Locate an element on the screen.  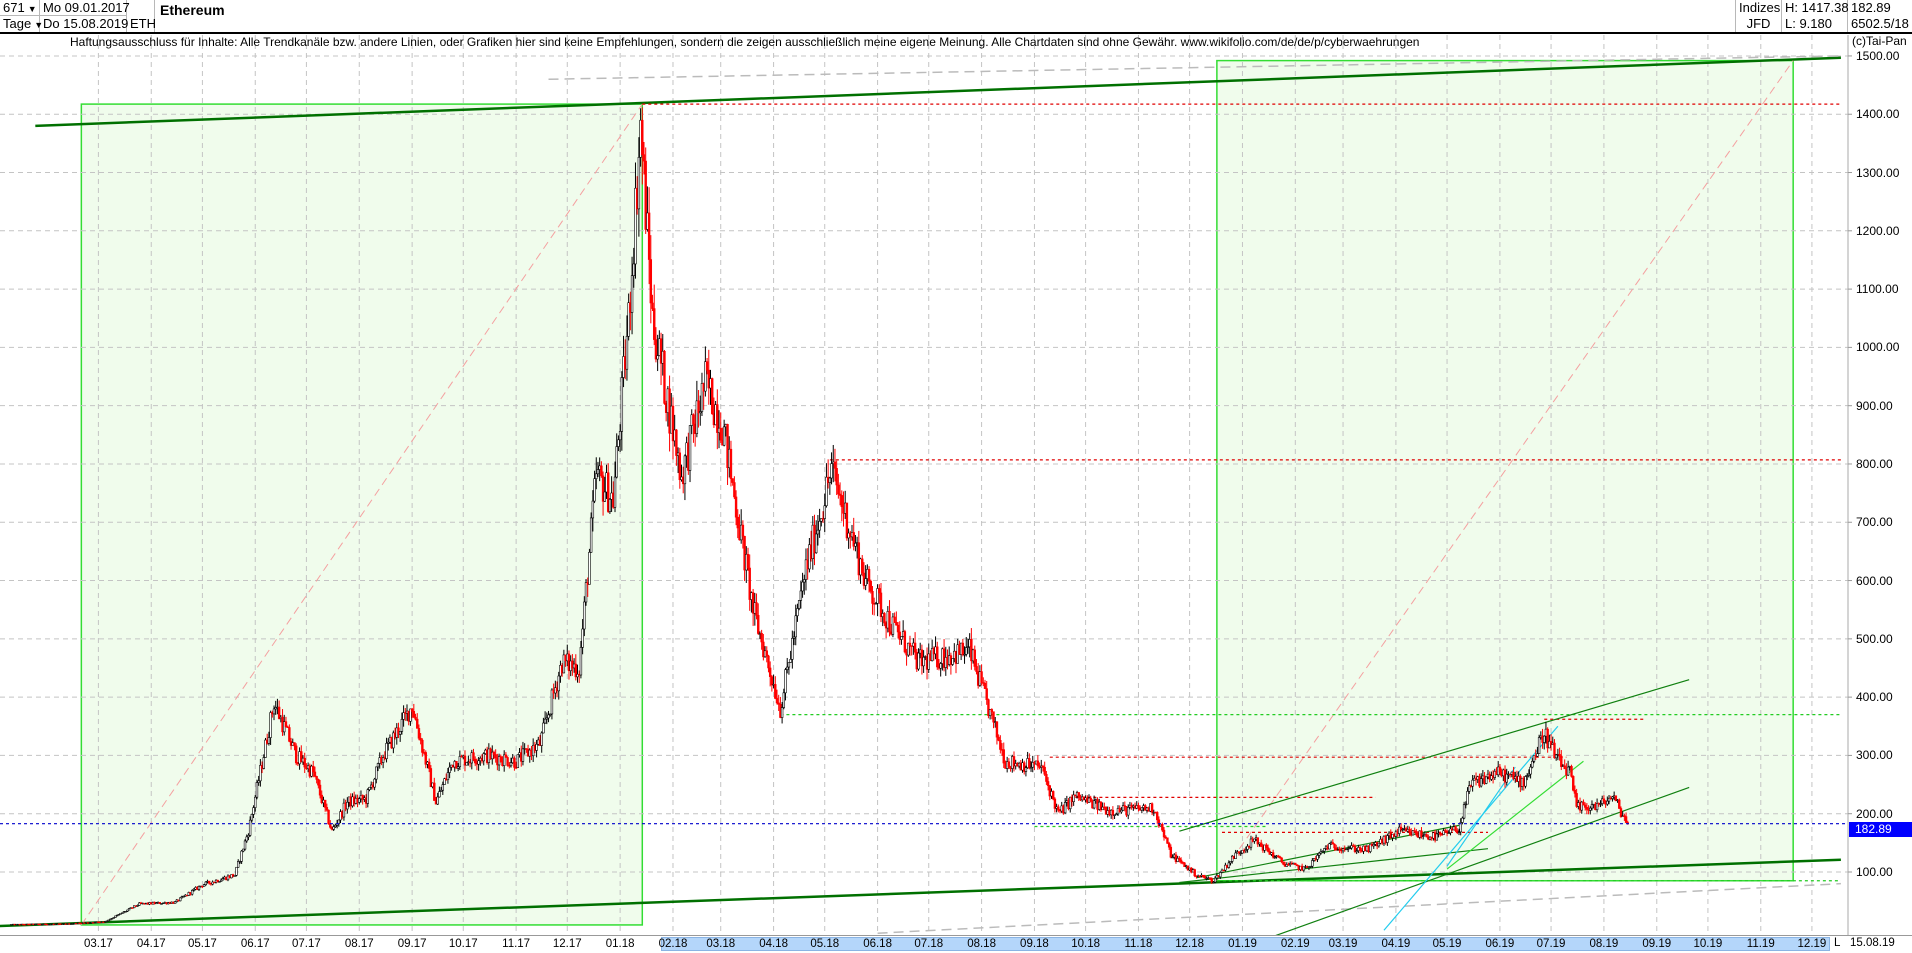
y-tick-label: 900.00 is located at coordinates (1874, 405).